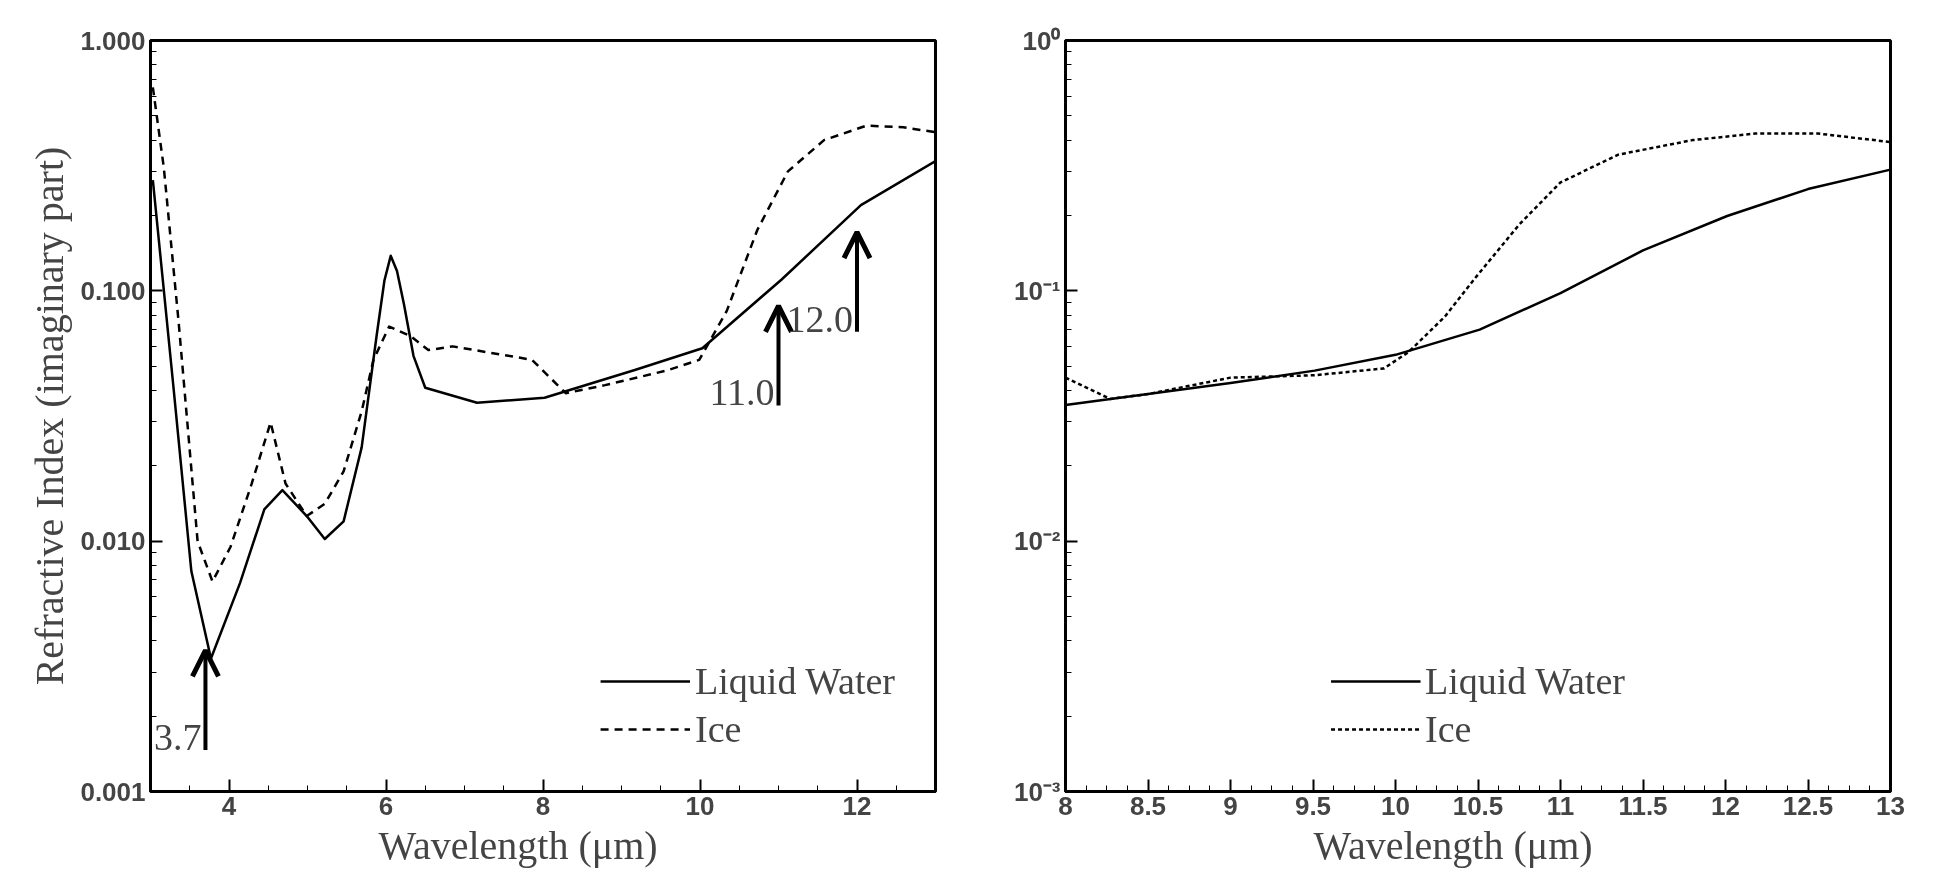  Describe the element at coordinates (1230, 805) in the screenshot. I see `x-tick-label: 9` at that location.